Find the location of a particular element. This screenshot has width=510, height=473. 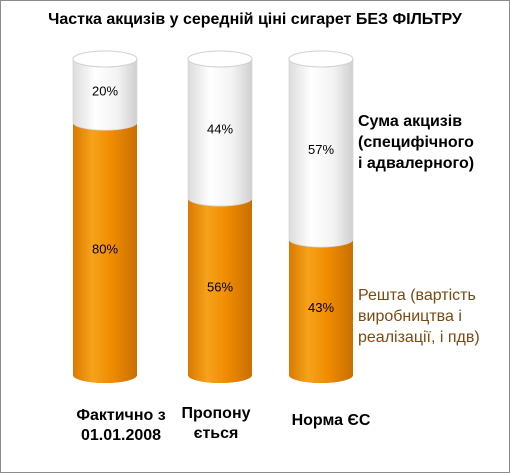

bar-segment-remainder-actual is located at coordinates (105, 252).